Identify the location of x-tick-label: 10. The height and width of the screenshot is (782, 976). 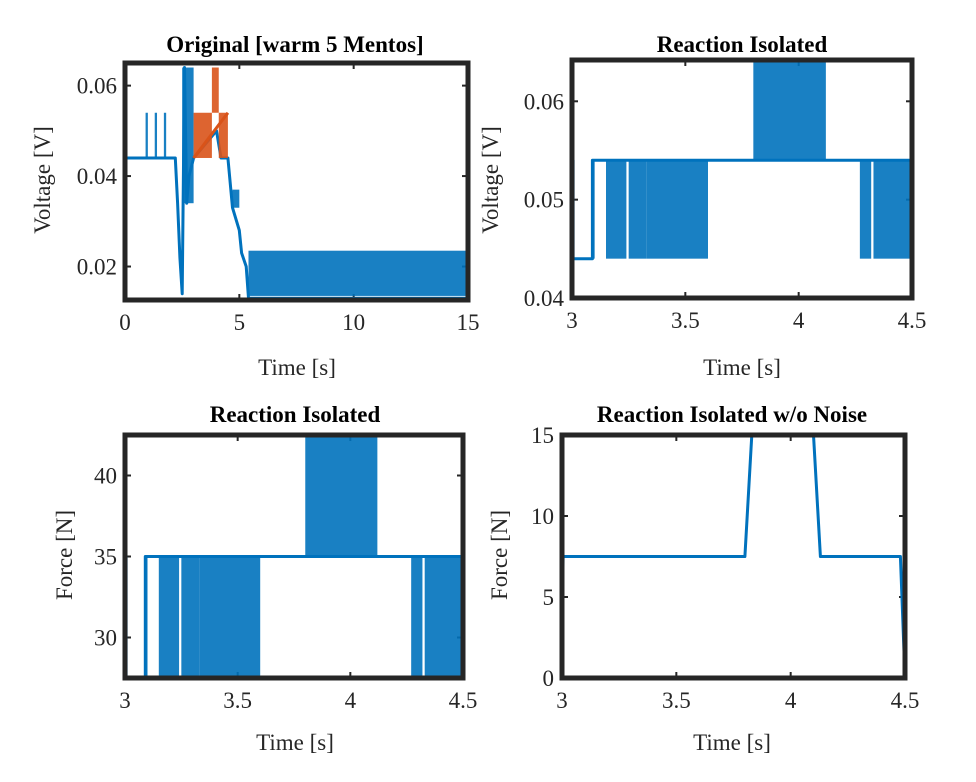
(353, 322).